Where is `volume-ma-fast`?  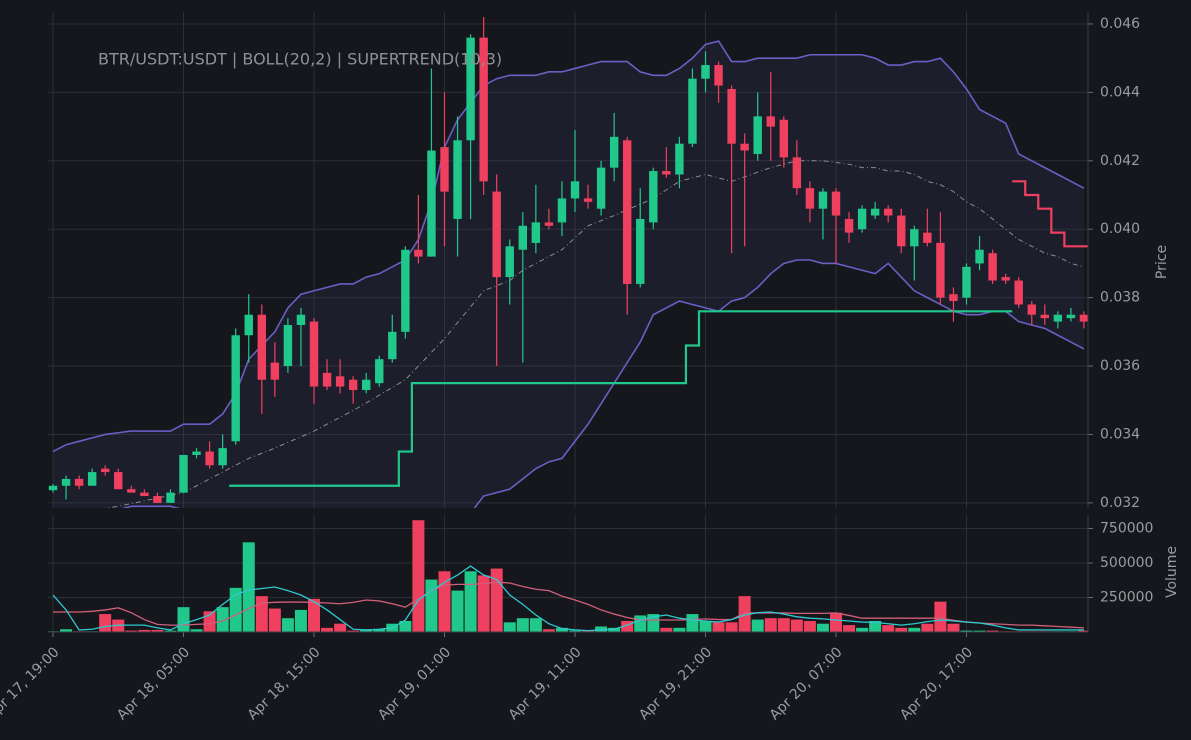
volume-ma-fast is located at coordinates (568, 598).